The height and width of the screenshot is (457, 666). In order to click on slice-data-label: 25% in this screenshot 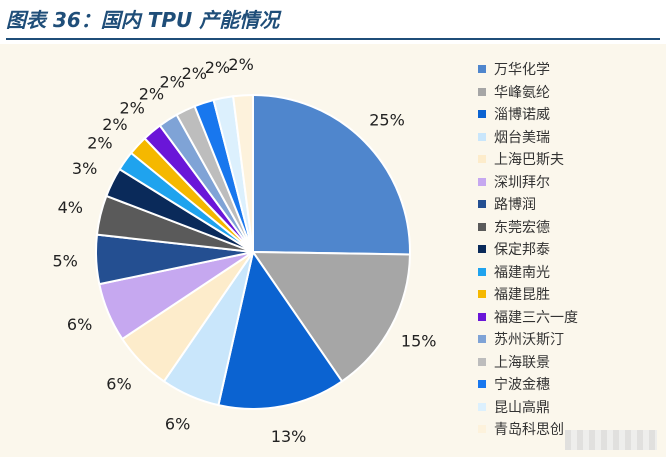, I will do `click(387, 120)`.